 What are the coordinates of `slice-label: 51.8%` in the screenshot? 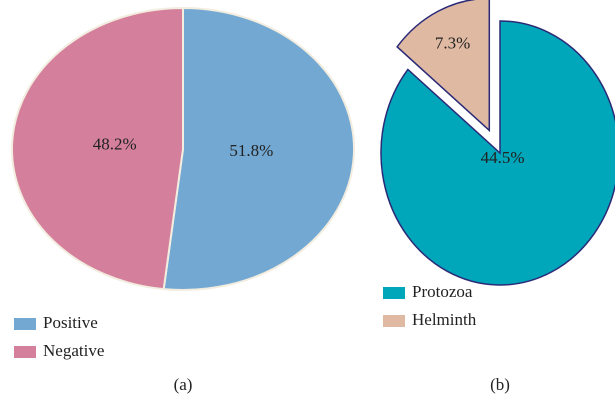 It's located at (251, 150).